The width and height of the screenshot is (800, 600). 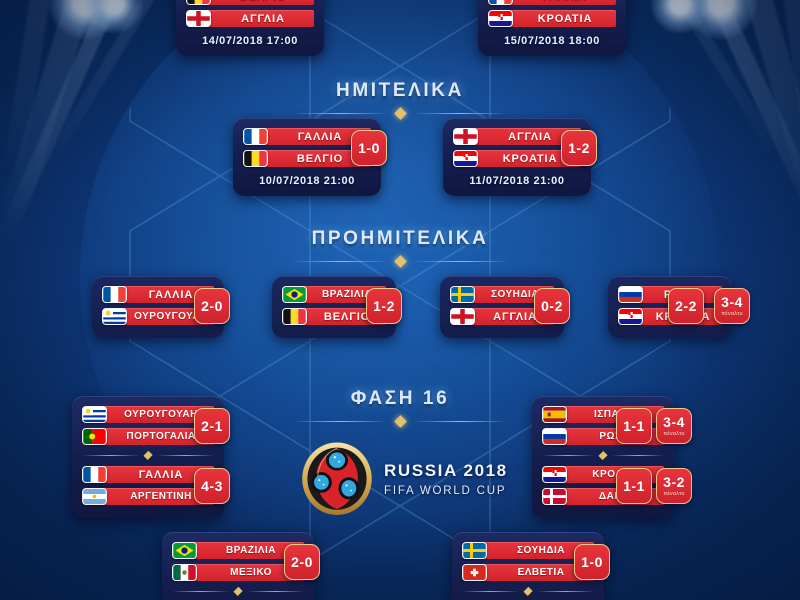 What do you see at coordinates (500, 2) in the screenshot?
I see `flag-france` at bounding box center [500, 2].